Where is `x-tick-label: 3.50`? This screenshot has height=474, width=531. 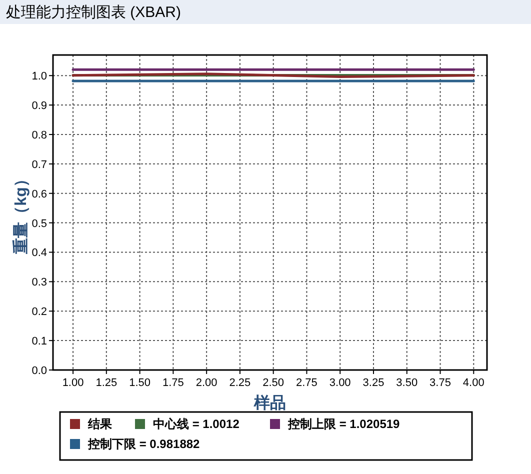
x-tick-label: 3.50 is located at coordinates (407, 383).